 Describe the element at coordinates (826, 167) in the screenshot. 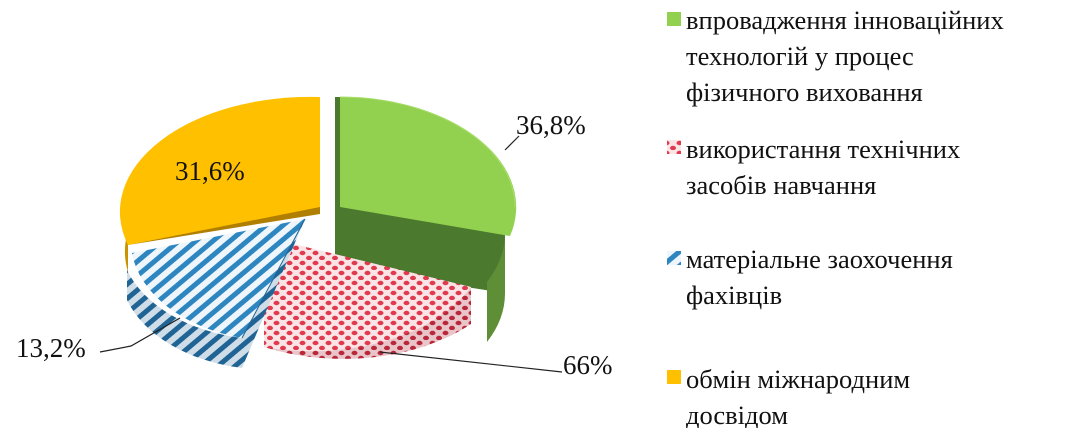

I see `legend-entry-label: використання технічних засобів навчання` at that location.